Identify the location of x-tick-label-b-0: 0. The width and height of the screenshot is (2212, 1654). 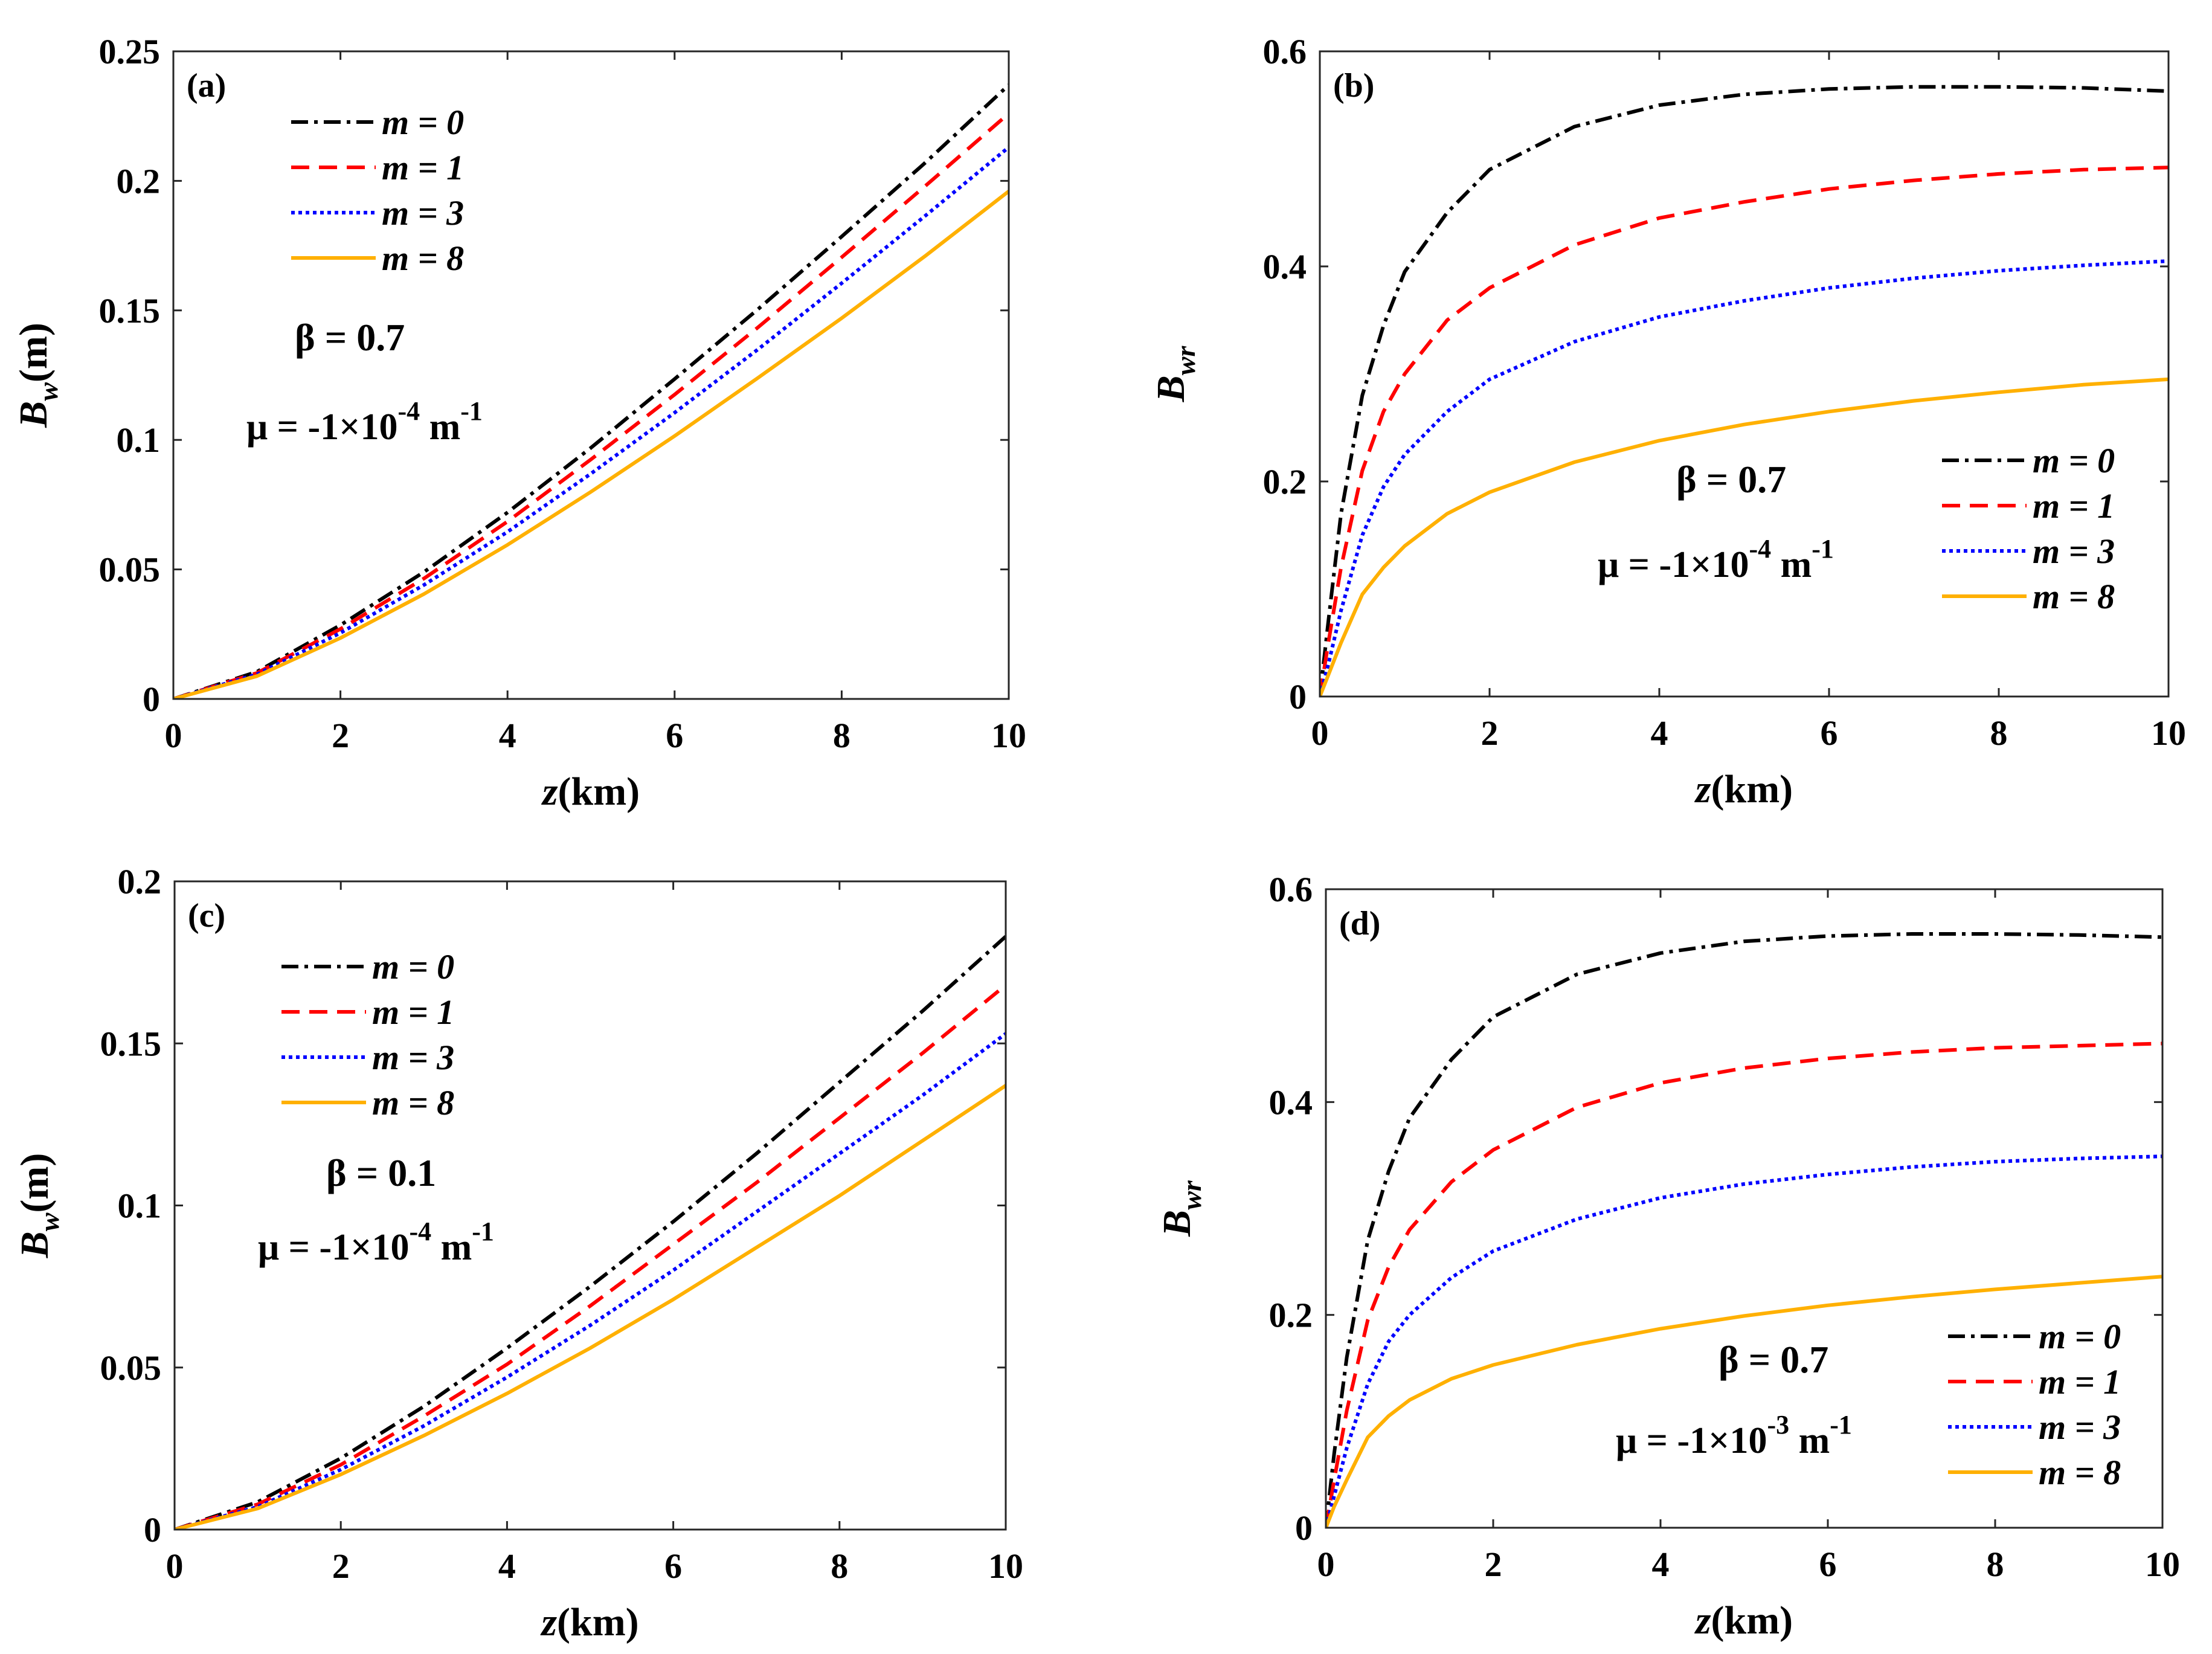
(1320, 733).